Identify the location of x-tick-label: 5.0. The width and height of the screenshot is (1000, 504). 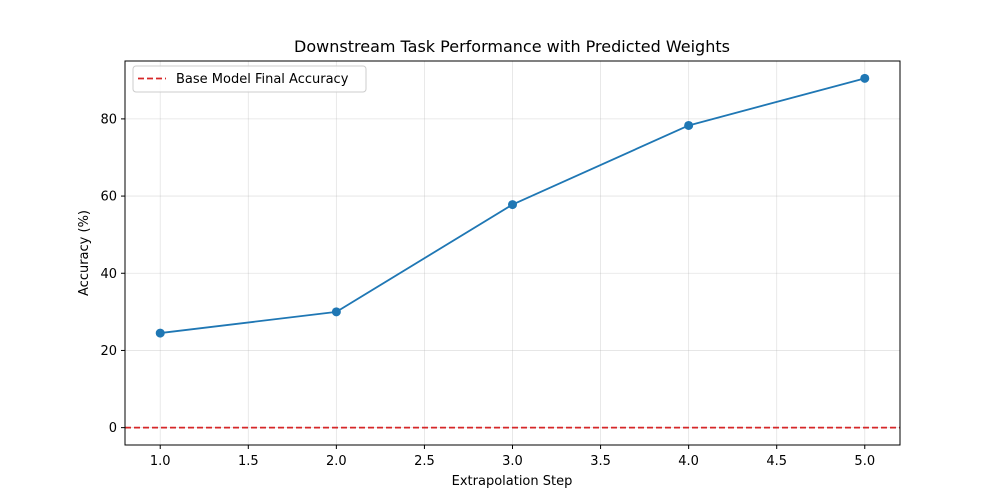
(864, 461).